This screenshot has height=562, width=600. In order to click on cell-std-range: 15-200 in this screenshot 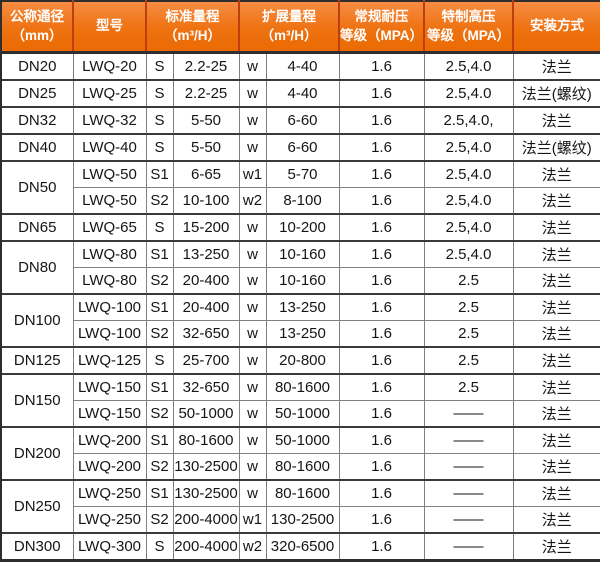, I will do `click(206, 227)`.